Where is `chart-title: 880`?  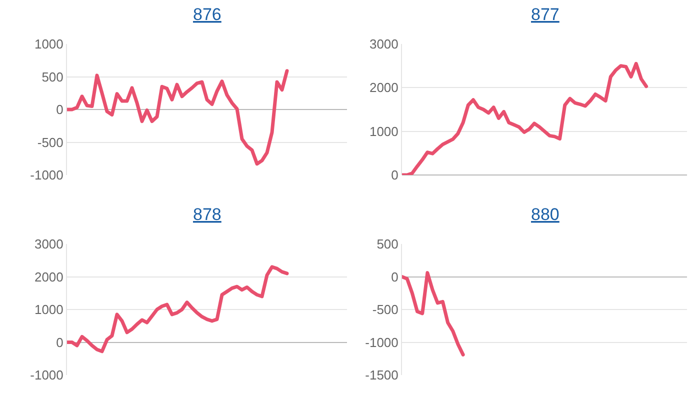 chart-title: 880 is located at coordinates (545, 214).